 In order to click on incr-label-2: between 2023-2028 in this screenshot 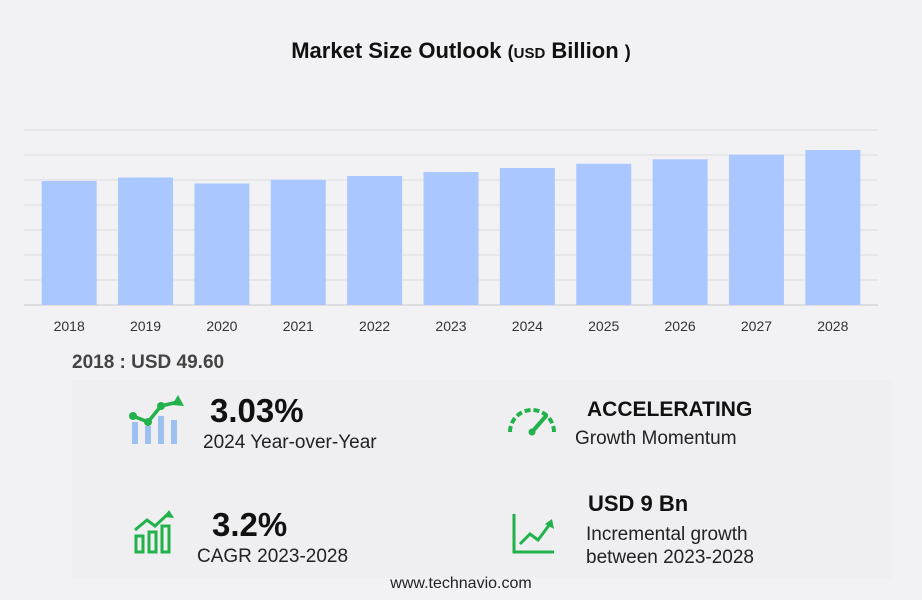, I will do `click(670, 557)`.